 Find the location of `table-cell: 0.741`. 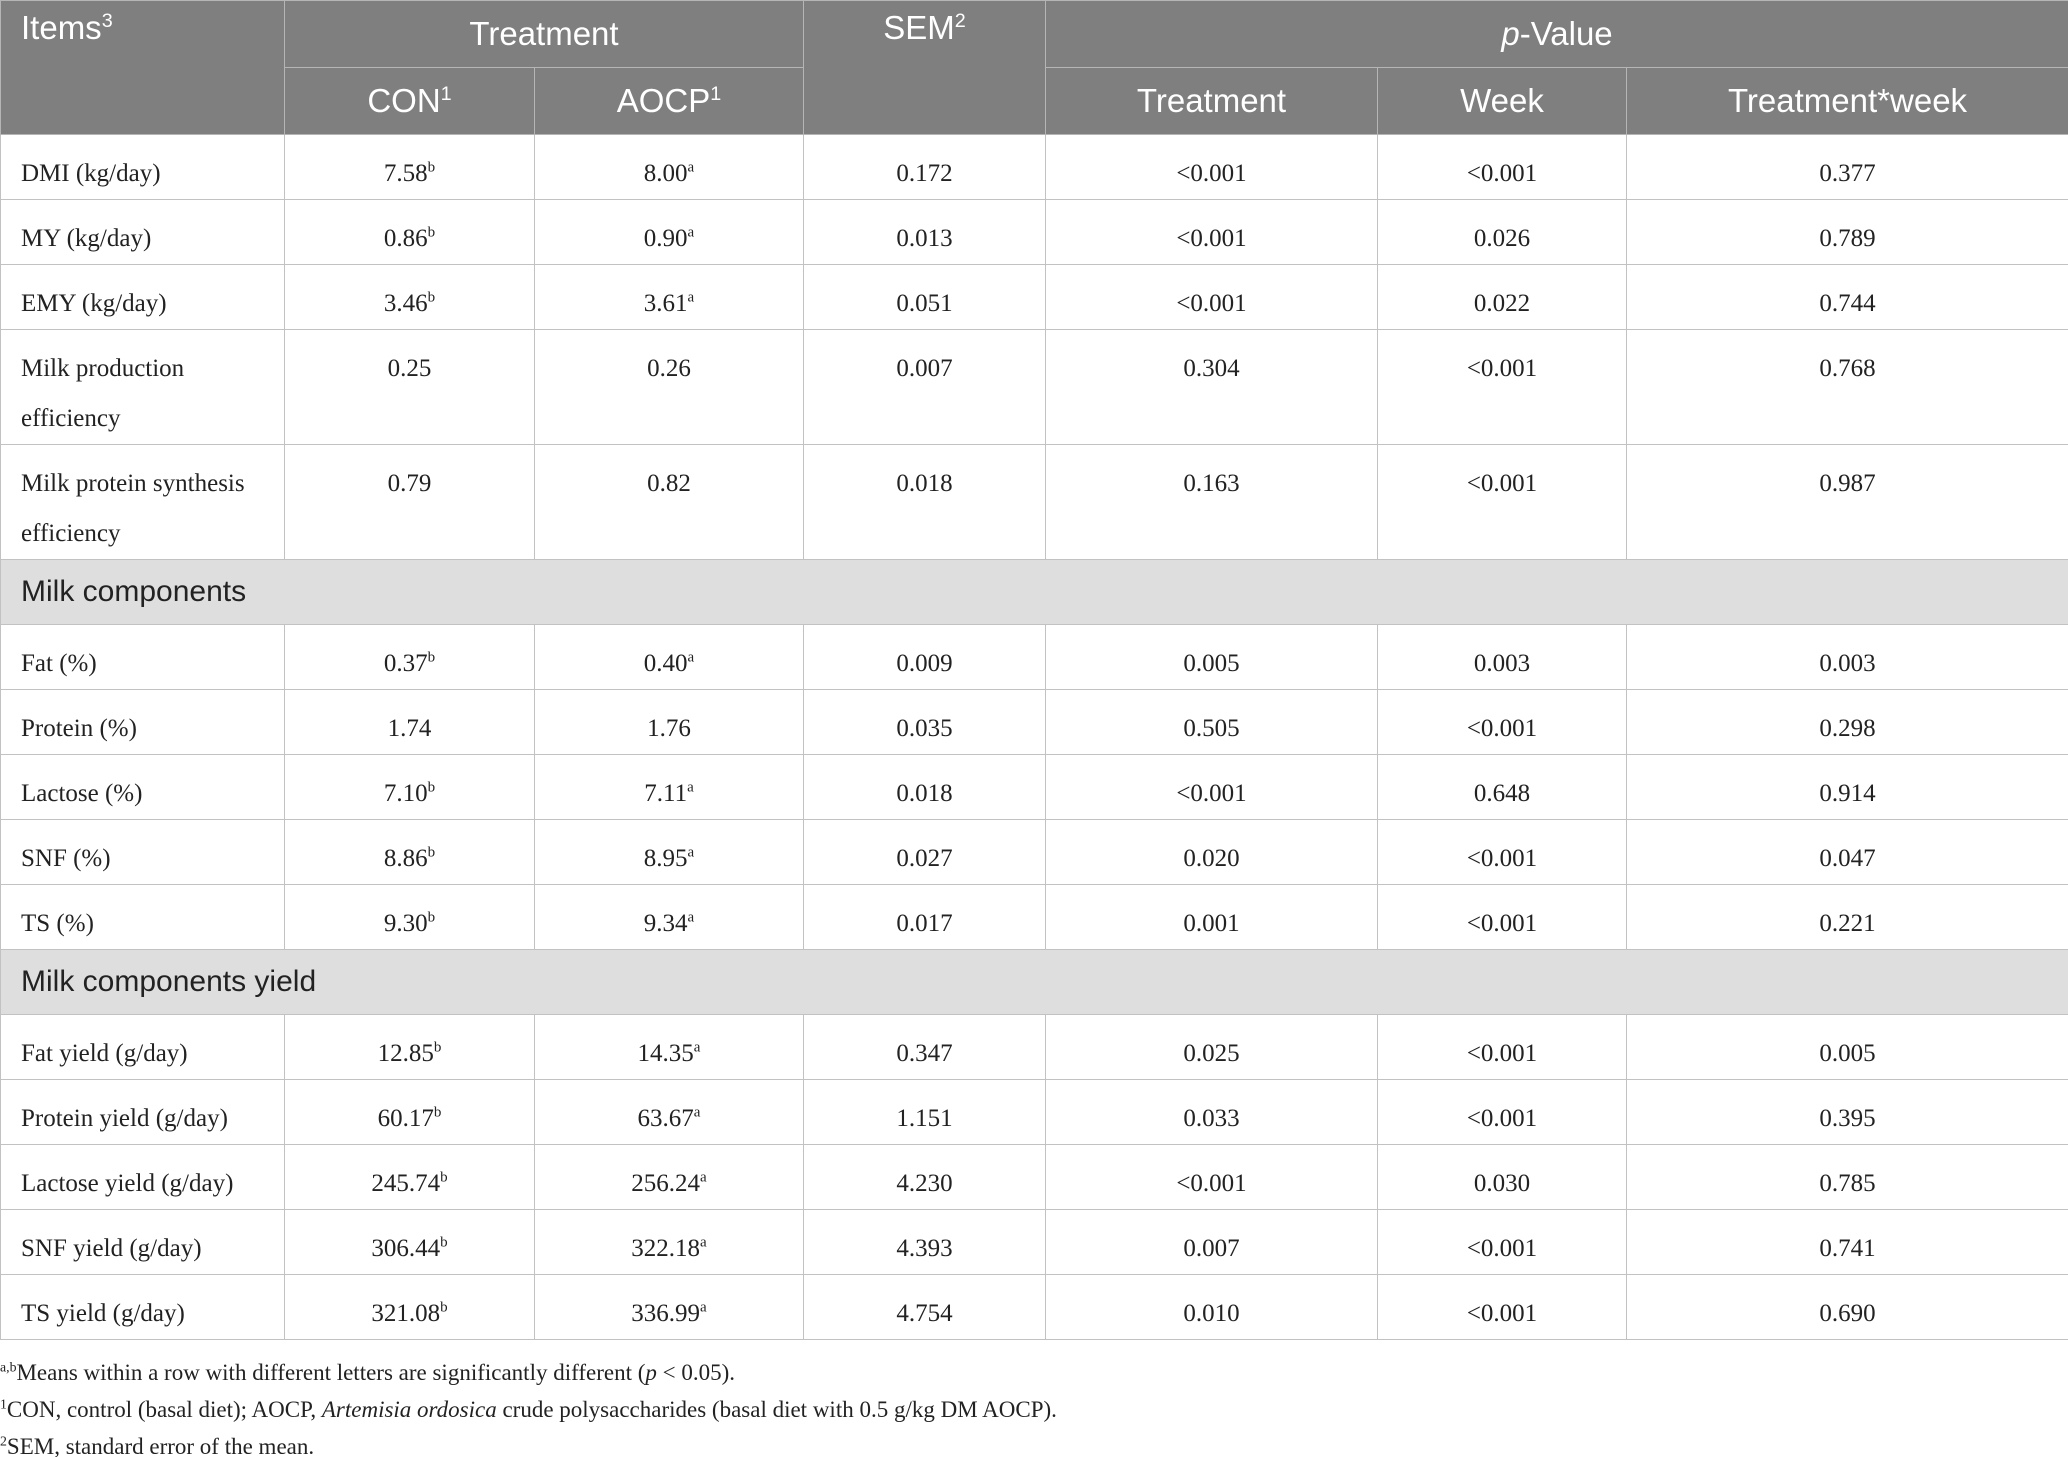

table-cell: 0.741 is located at coordinates (1847, 1242).